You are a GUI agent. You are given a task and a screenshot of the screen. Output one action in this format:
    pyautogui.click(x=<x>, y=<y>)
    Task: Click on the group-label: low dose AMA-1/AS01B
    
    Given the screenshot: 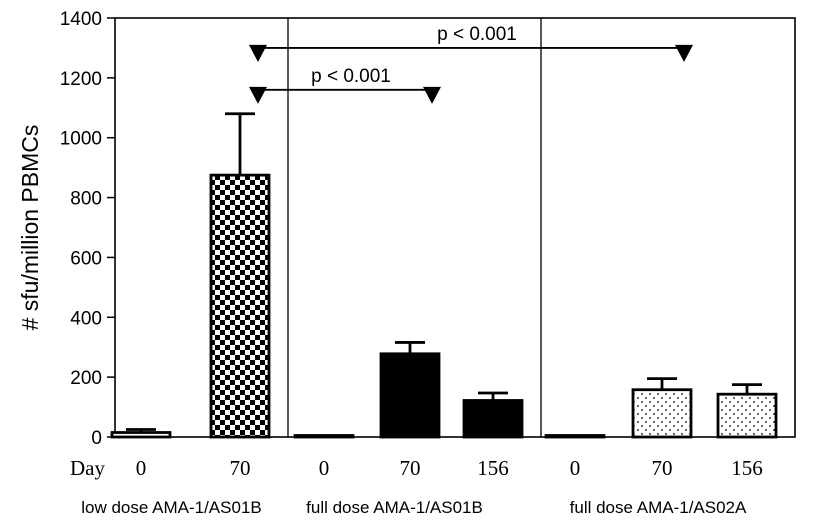 What is the action you would take?
    pyautogui.click(x=171, y=507)
    